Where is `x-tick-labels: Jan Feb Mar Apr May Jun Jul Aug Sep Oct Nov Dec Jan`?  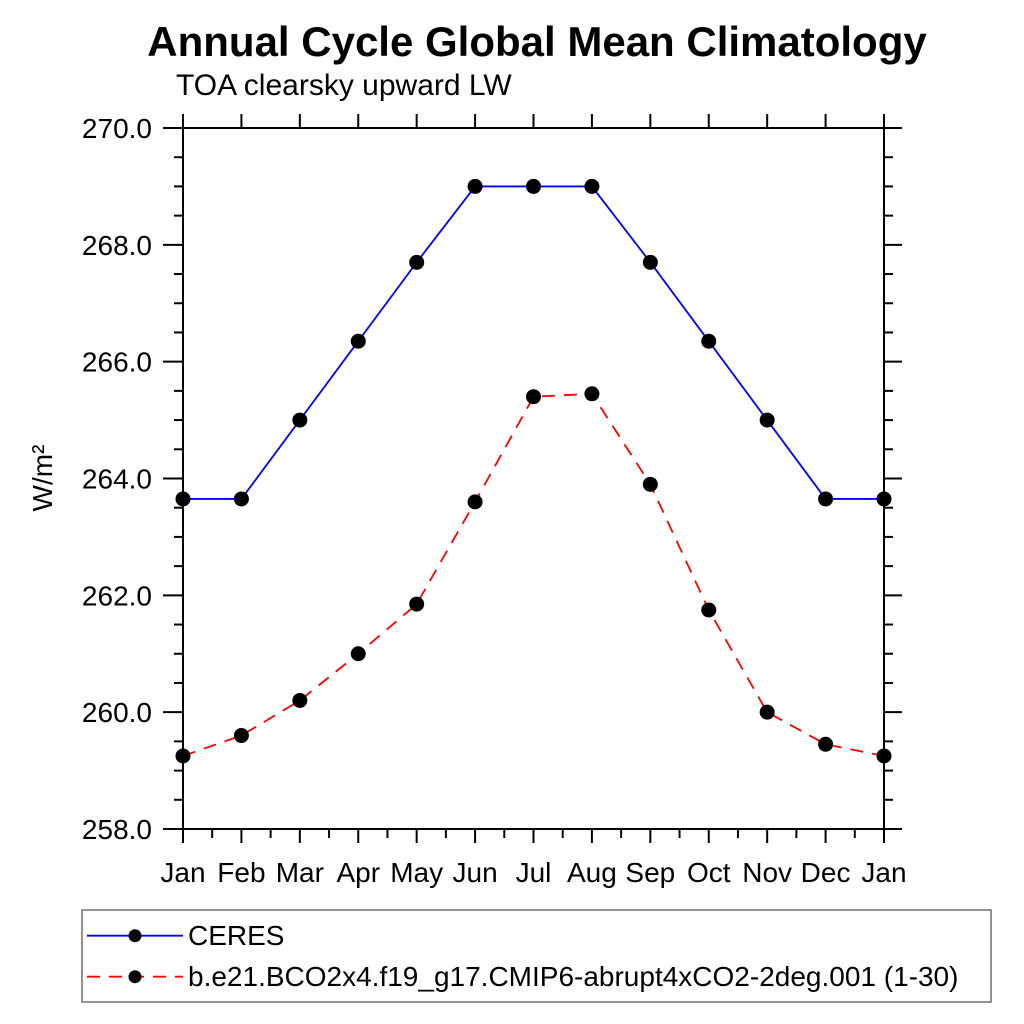 x-tick-labels: Jan Feb Mar Apr May Jun Jul Aug Sep Oct Nov Dec Jan is located at coordinates (533, 872).